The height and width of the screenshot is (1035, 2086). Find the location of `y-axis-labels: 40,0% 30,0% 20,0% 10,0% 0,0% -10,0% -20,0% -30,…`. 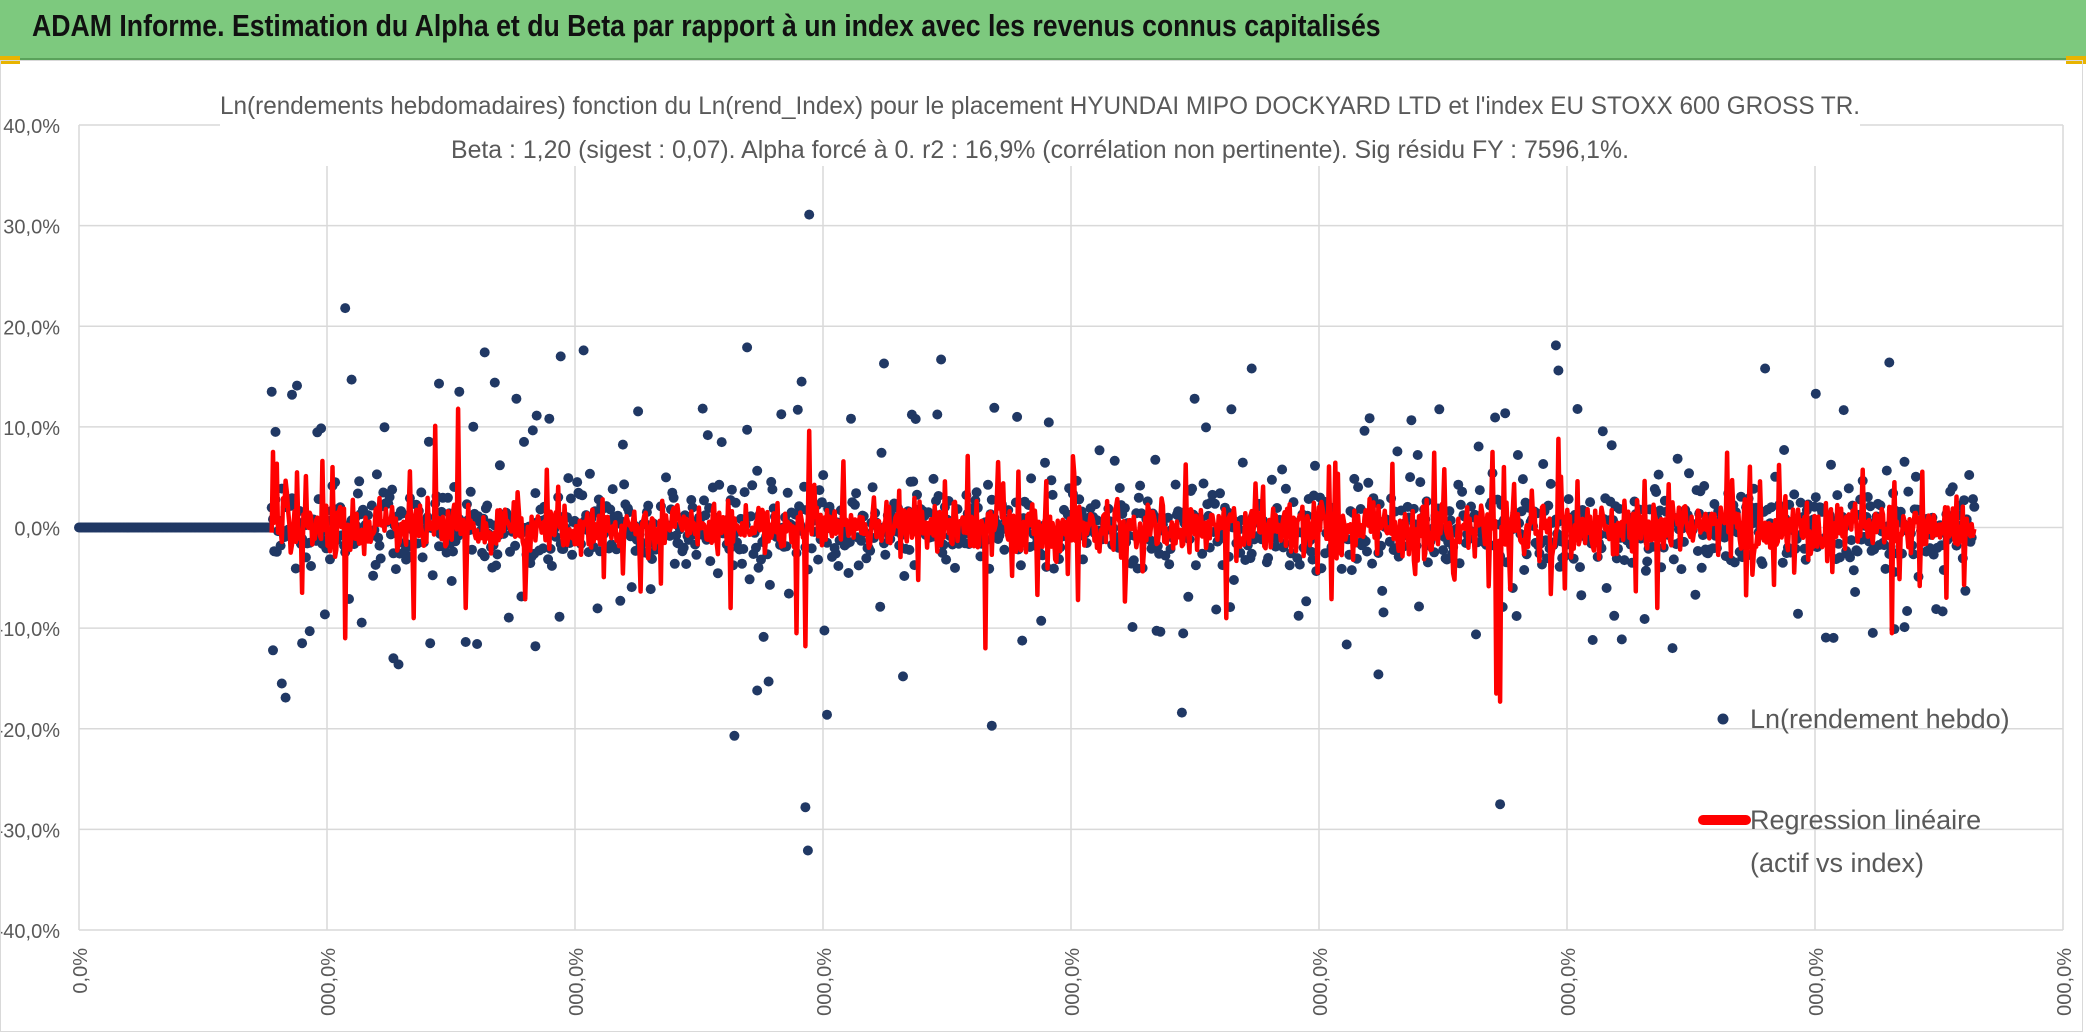

y-axis-labels: 40,0% 30,0% 20,0% 10,0% 0,0% -10,0% -20,0% -30,… is located at coordinates (30, 529).